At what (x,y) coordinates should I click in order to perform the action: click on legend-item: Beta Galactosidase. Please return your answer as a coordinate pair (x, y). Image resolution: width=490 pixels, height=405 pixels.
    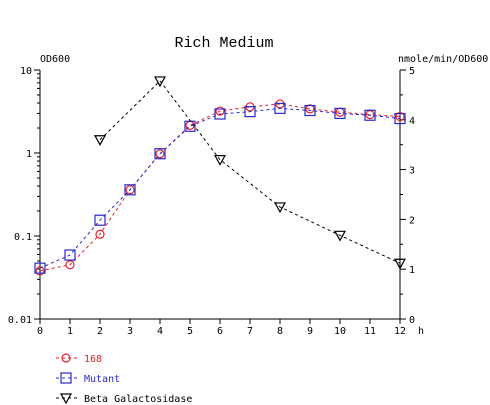
    Looking at the image, I should click on (124, 399).